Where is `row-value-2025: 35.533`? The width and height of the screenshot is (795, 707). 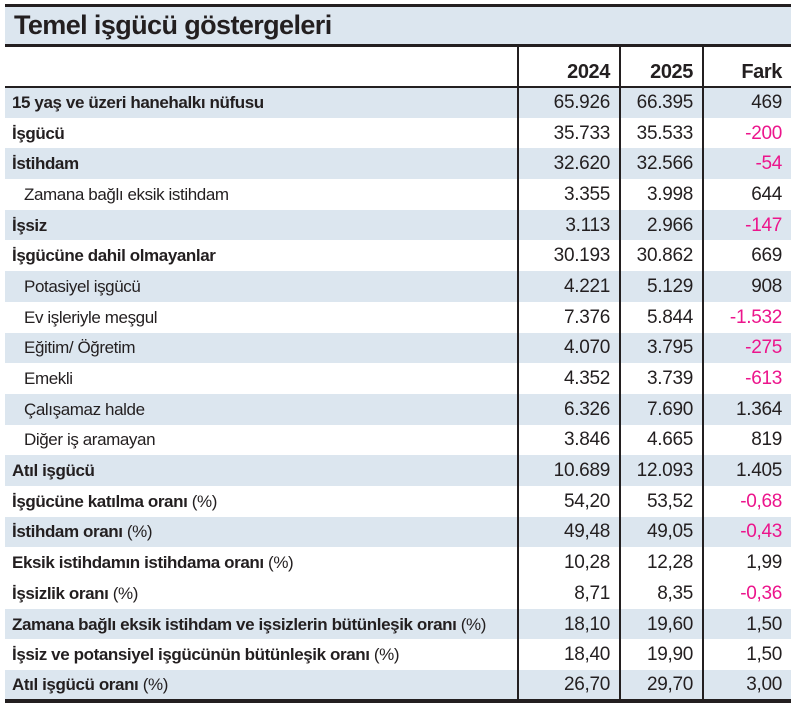
row-value-2025: 35.533 is located at coordinates (661, 133).